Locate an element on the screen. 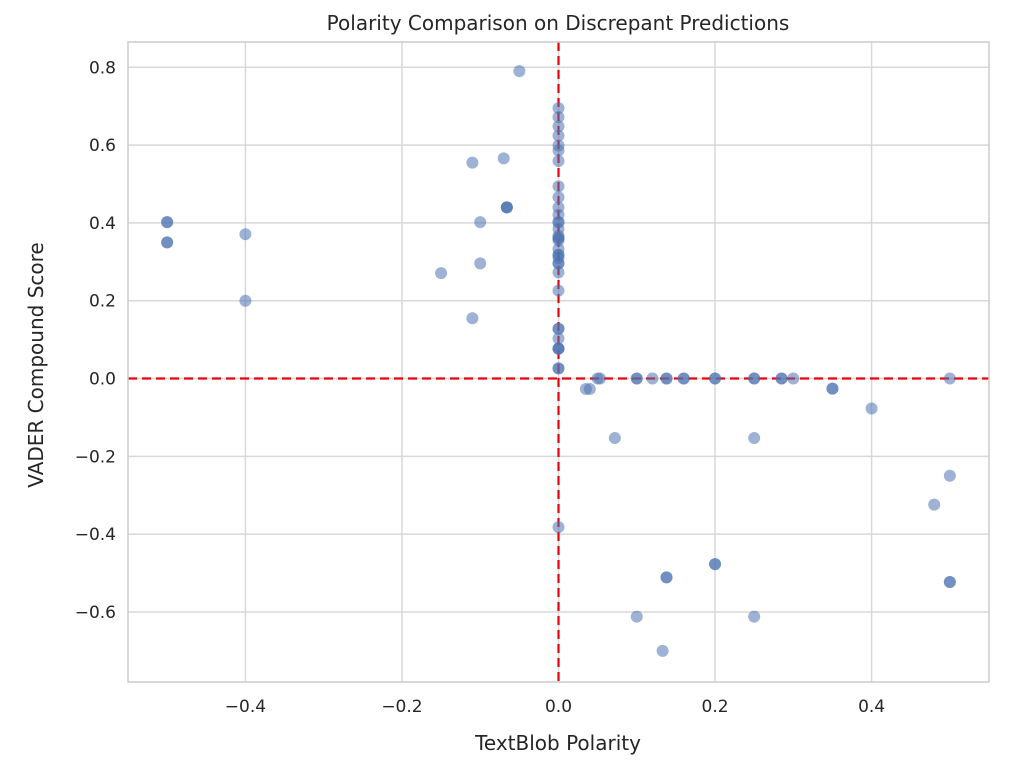 The width and height of the screenshot is (1021, 766). y-axis-label: VADER Compound Score is located at coordinates (36, 364).